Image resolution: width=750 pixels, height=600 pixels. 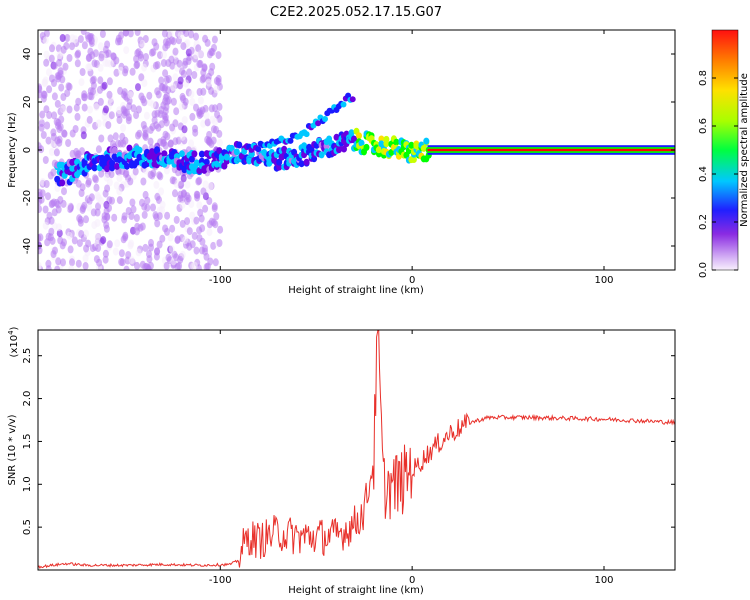 What do you see at coordinates (220, 280) in the screenshot?
I see `x-tick-label: -100` at bounding box center [220, 280].